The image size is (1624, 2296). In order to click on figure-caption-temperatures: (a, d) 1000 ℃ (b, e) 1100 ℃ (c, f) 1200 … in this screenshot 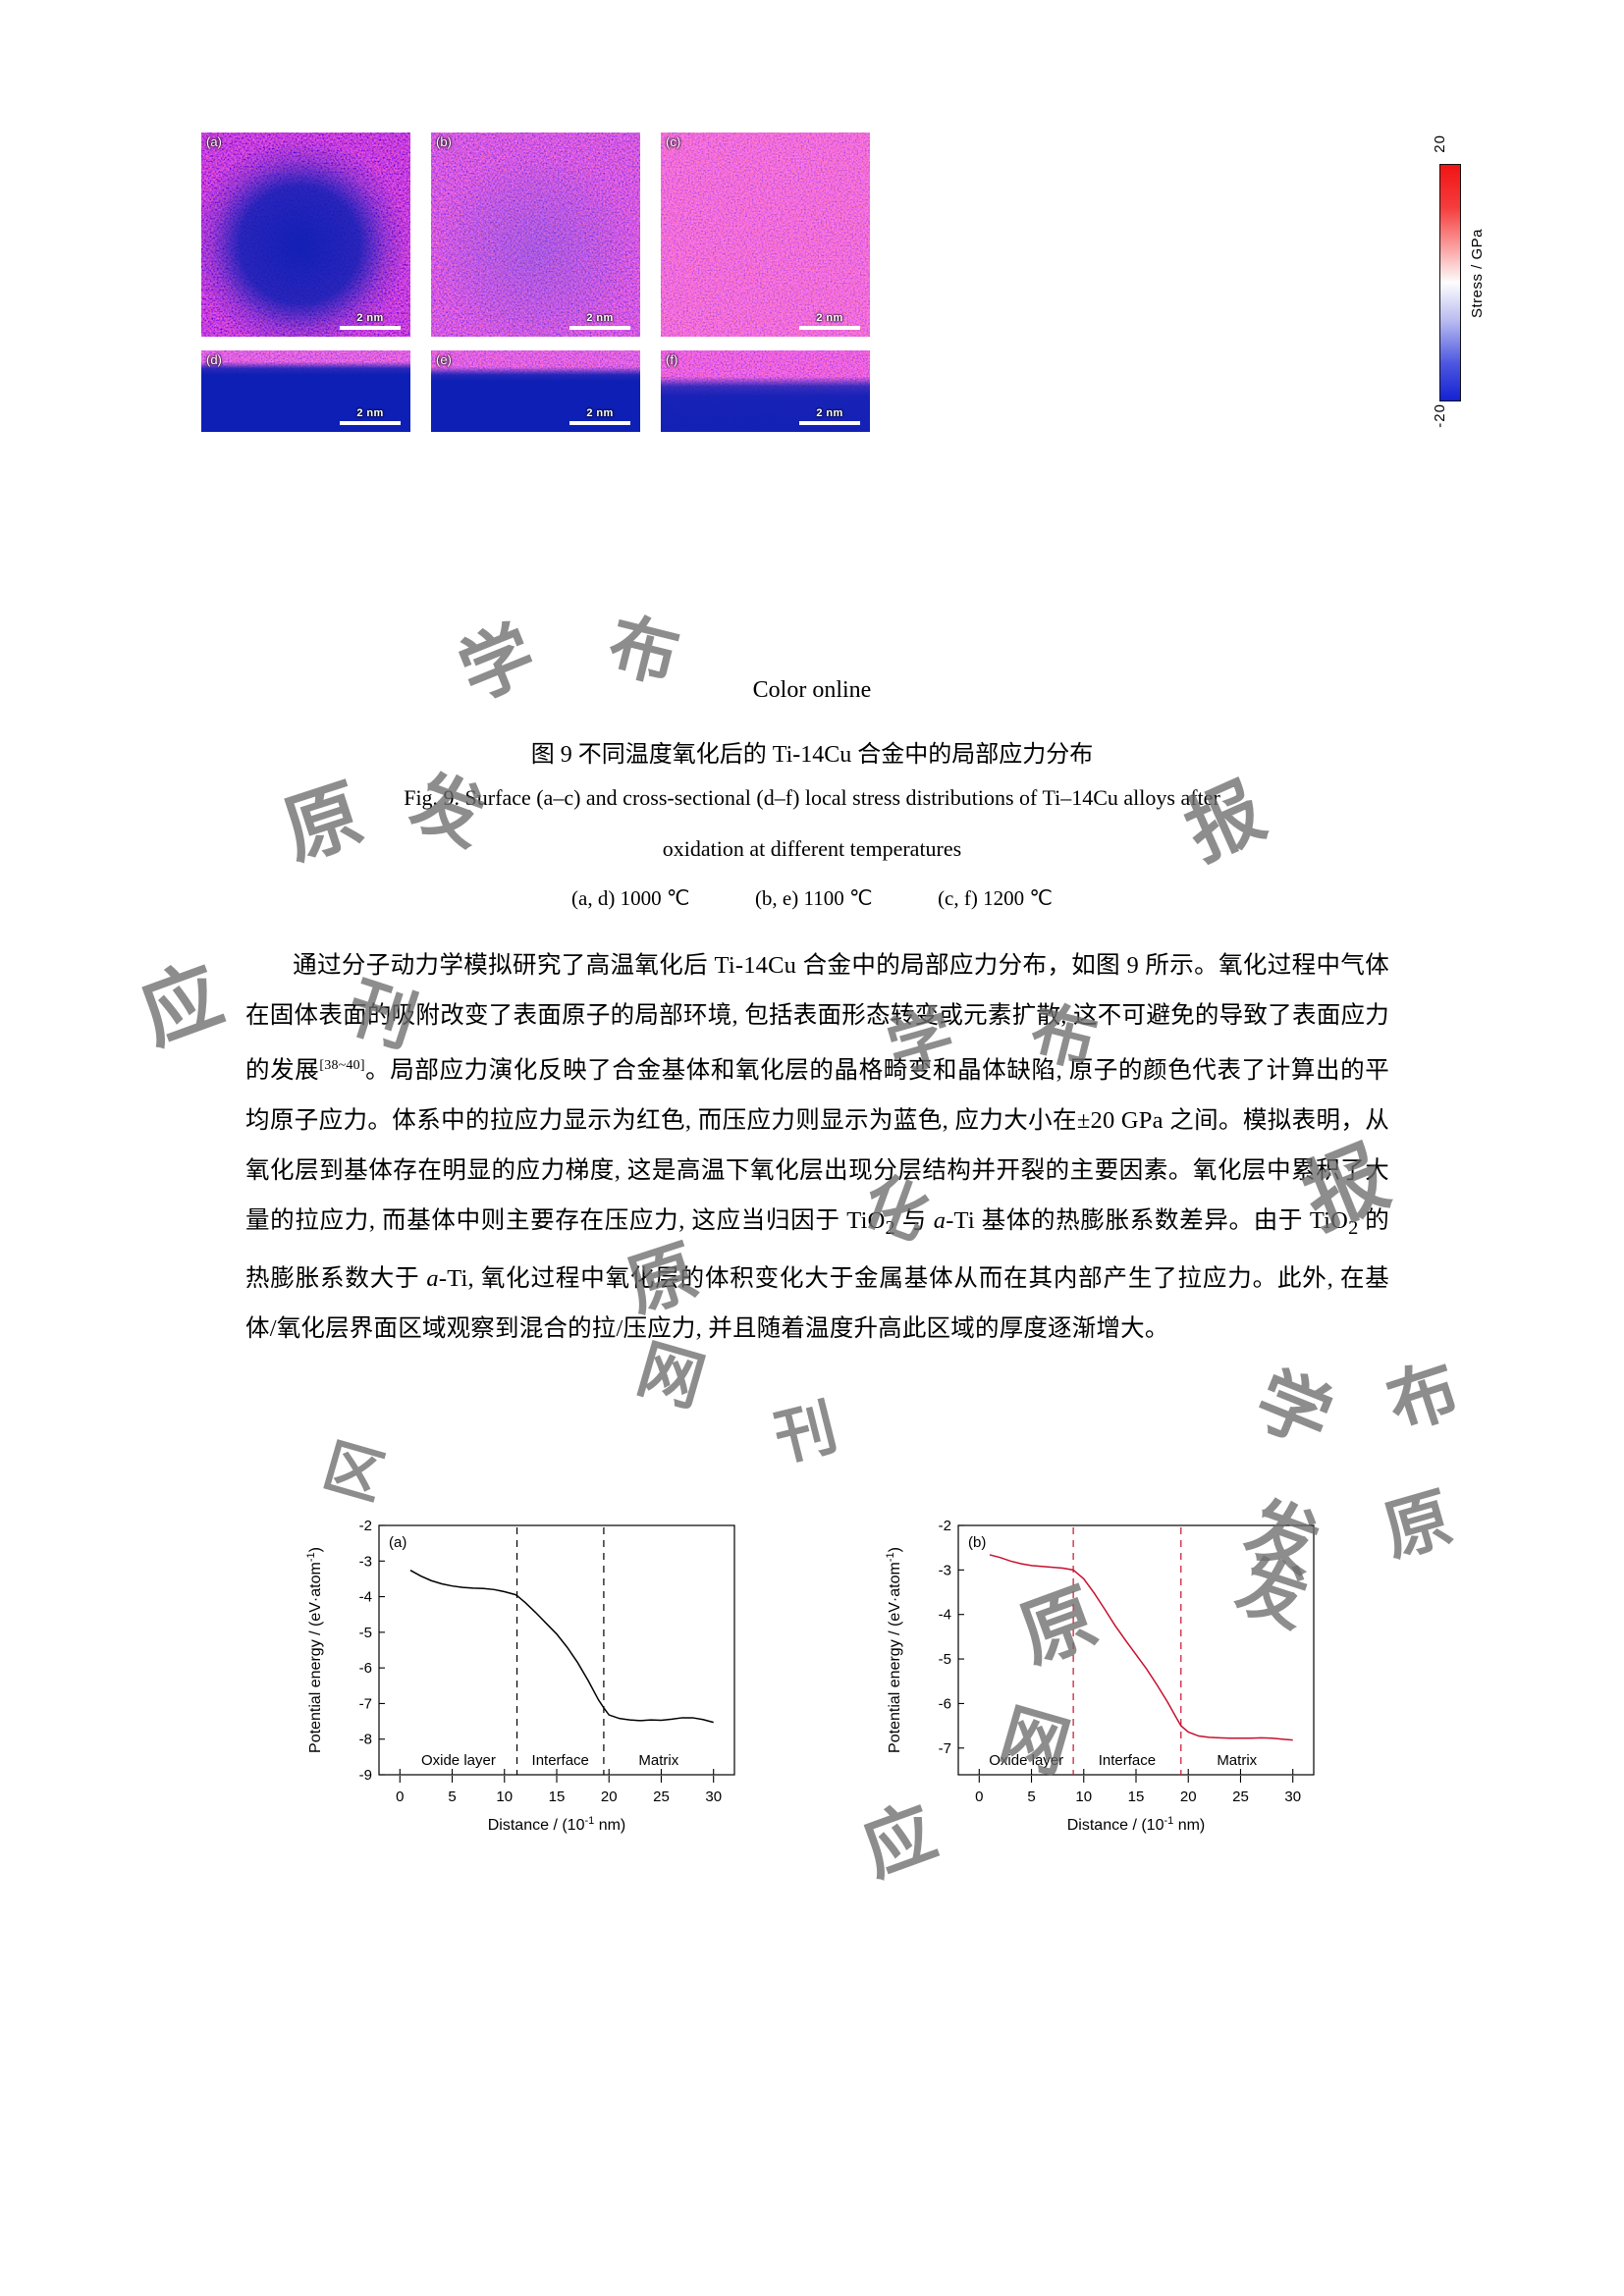, I will do `click(812, 898)`.